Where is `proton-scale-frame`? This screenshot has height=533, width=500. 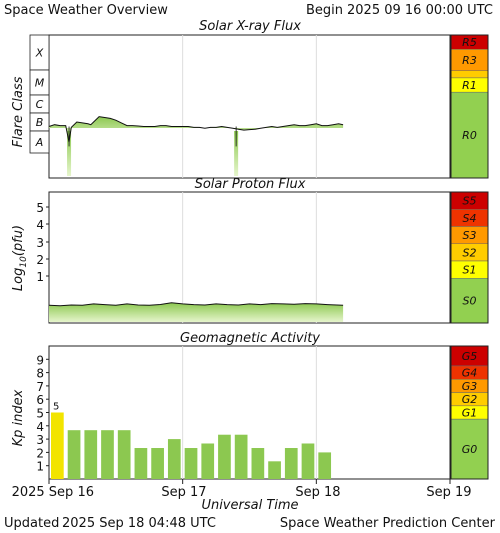 proton-scale-frame is located at coordinates (469, 257).